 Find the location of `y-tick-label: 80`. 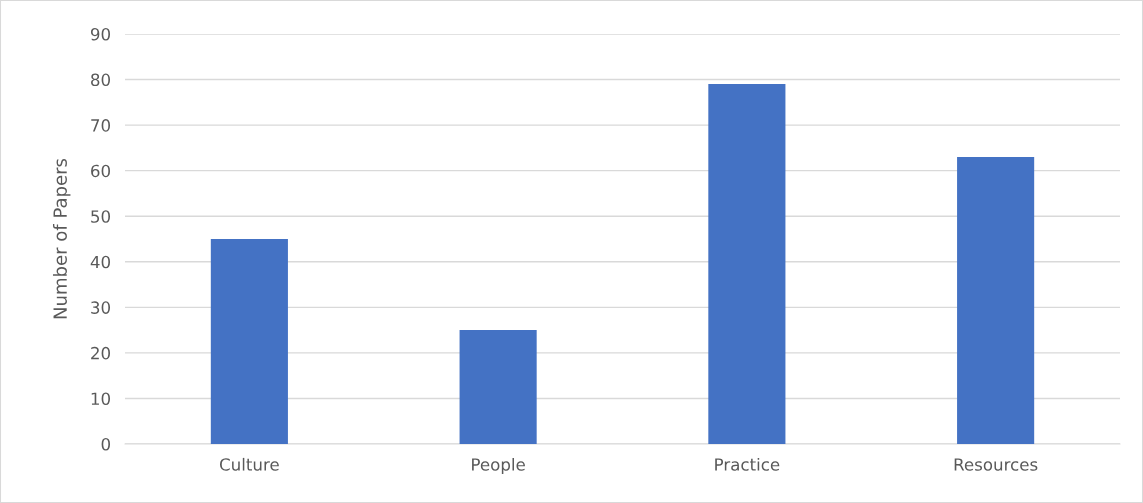

y-tick-label: 80 is located at coordinates (100, 80).